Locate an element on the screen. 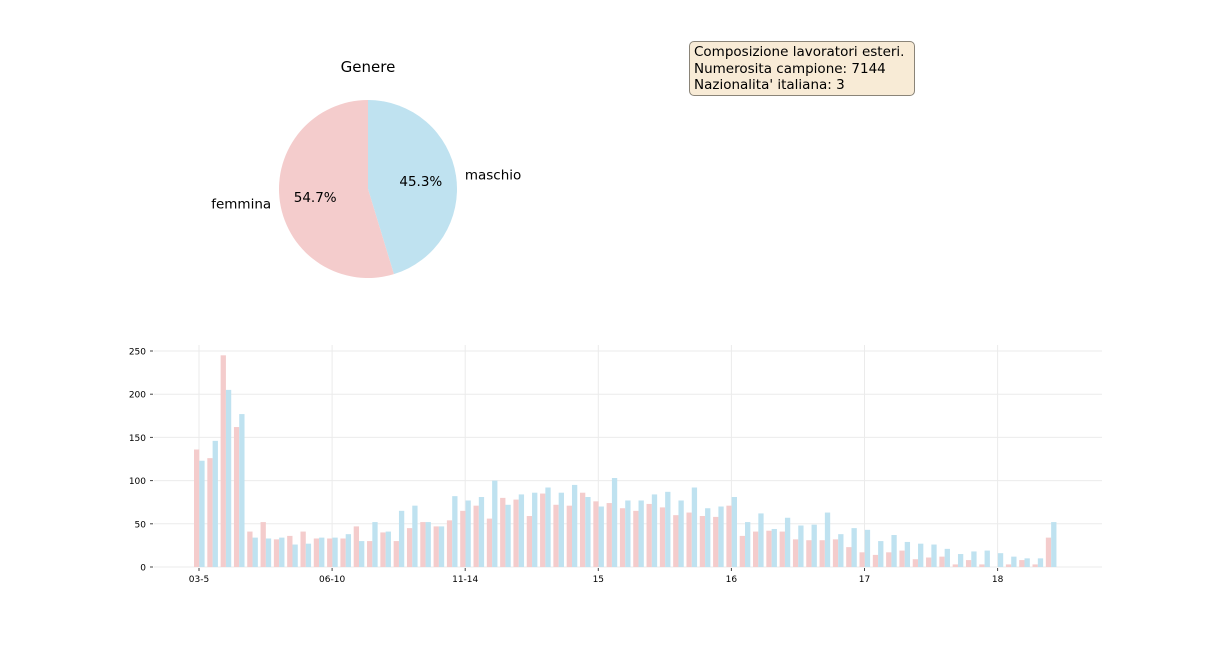  pie-chart: Genere 45.3% maschio 54.7% femmina is located at coordinates (366, 168).